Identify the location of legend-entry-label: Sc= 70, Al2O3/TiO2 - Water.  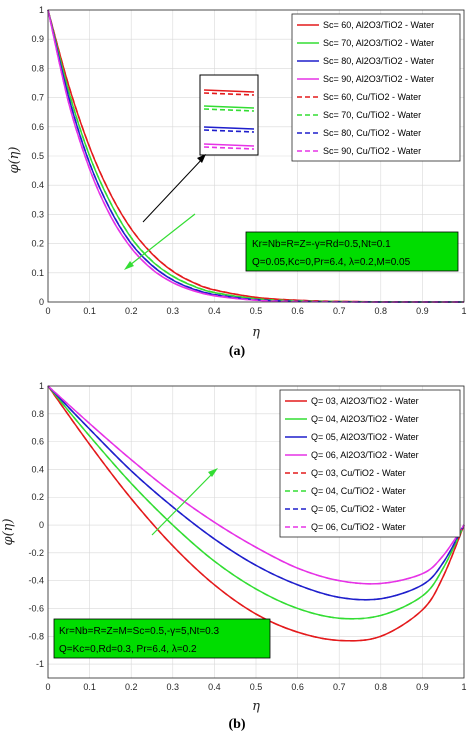
(378, 43).